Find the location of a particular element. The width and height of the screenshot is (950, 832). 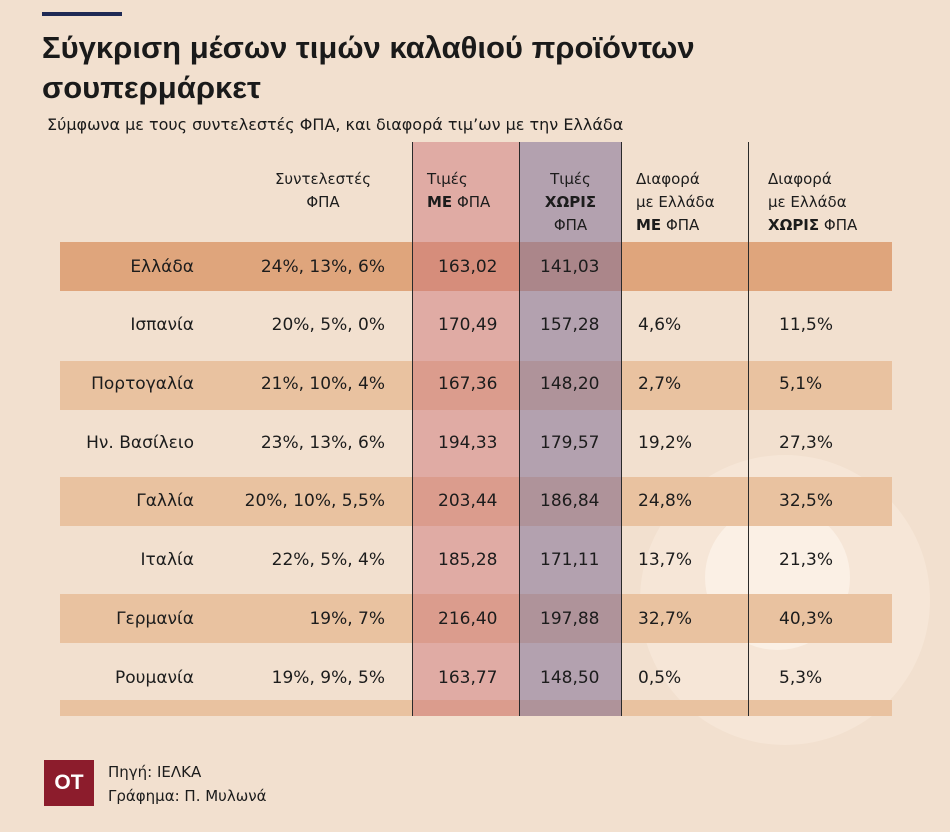

price-without-vat-cell: 179,57 is located at coordinates (570, 443).